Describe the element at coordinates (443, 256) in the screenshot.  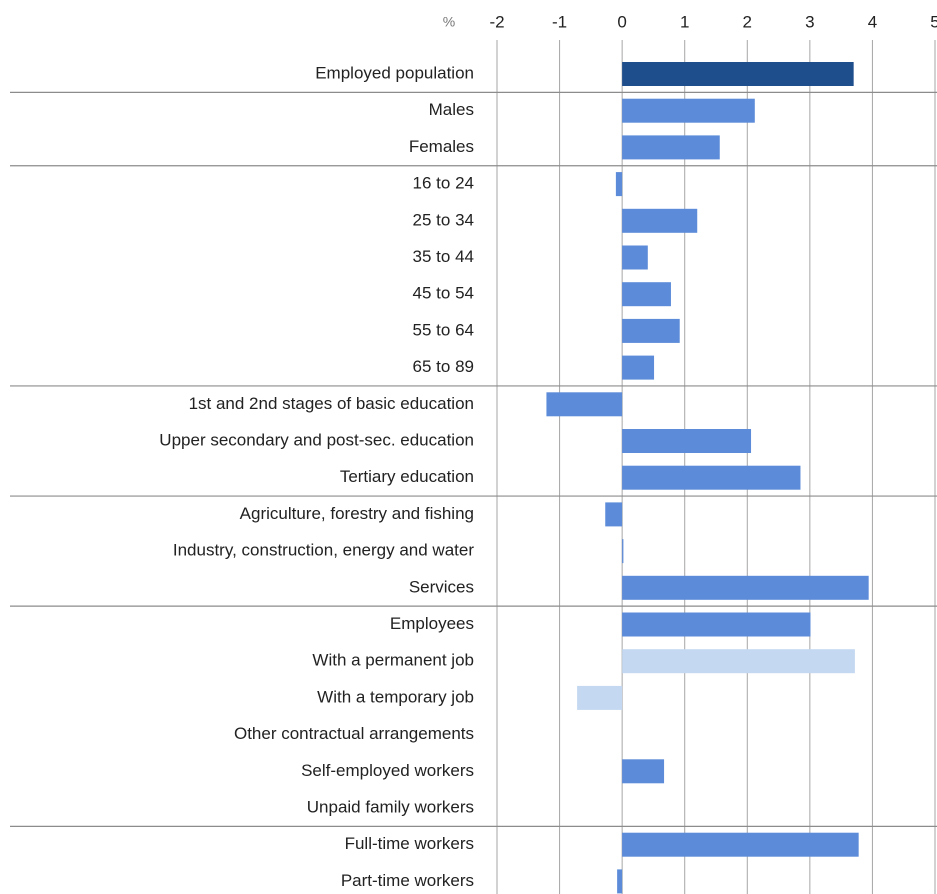
I see `y-tick-label: 35 to 44` at that location.